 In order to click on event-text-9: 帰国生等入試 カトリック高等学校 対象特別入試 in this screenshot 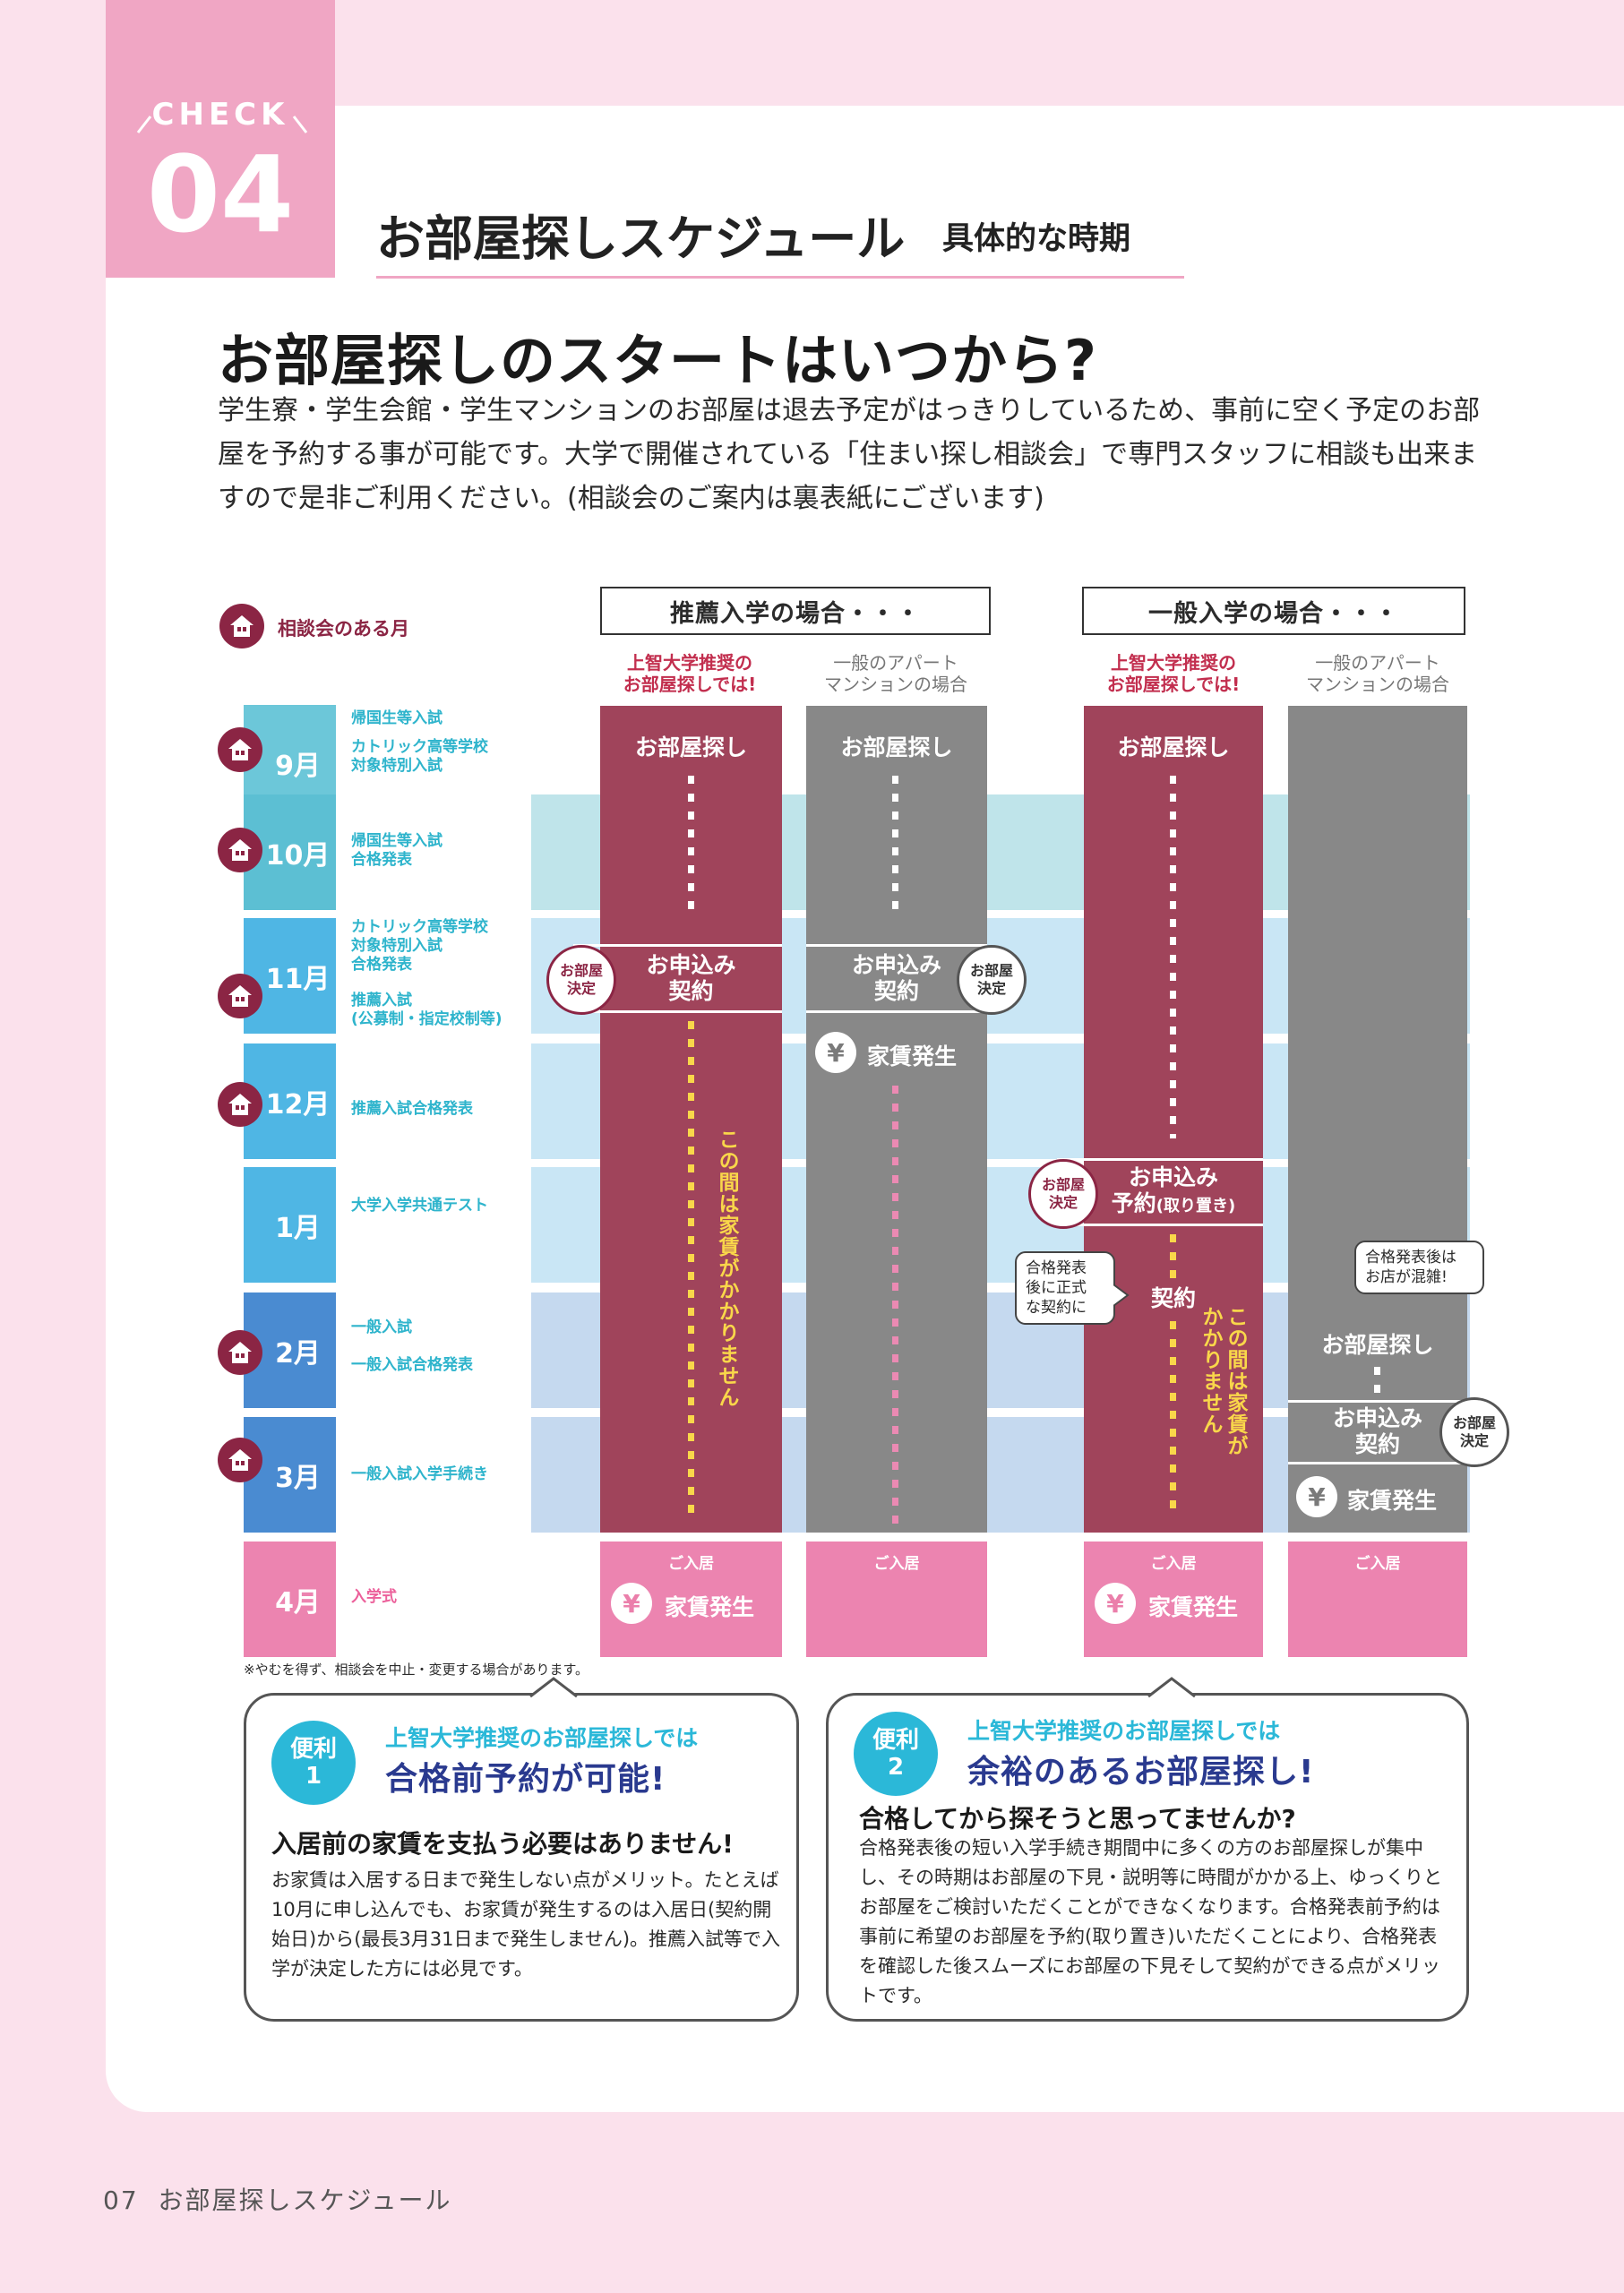, I will do `click(419, 742)`.